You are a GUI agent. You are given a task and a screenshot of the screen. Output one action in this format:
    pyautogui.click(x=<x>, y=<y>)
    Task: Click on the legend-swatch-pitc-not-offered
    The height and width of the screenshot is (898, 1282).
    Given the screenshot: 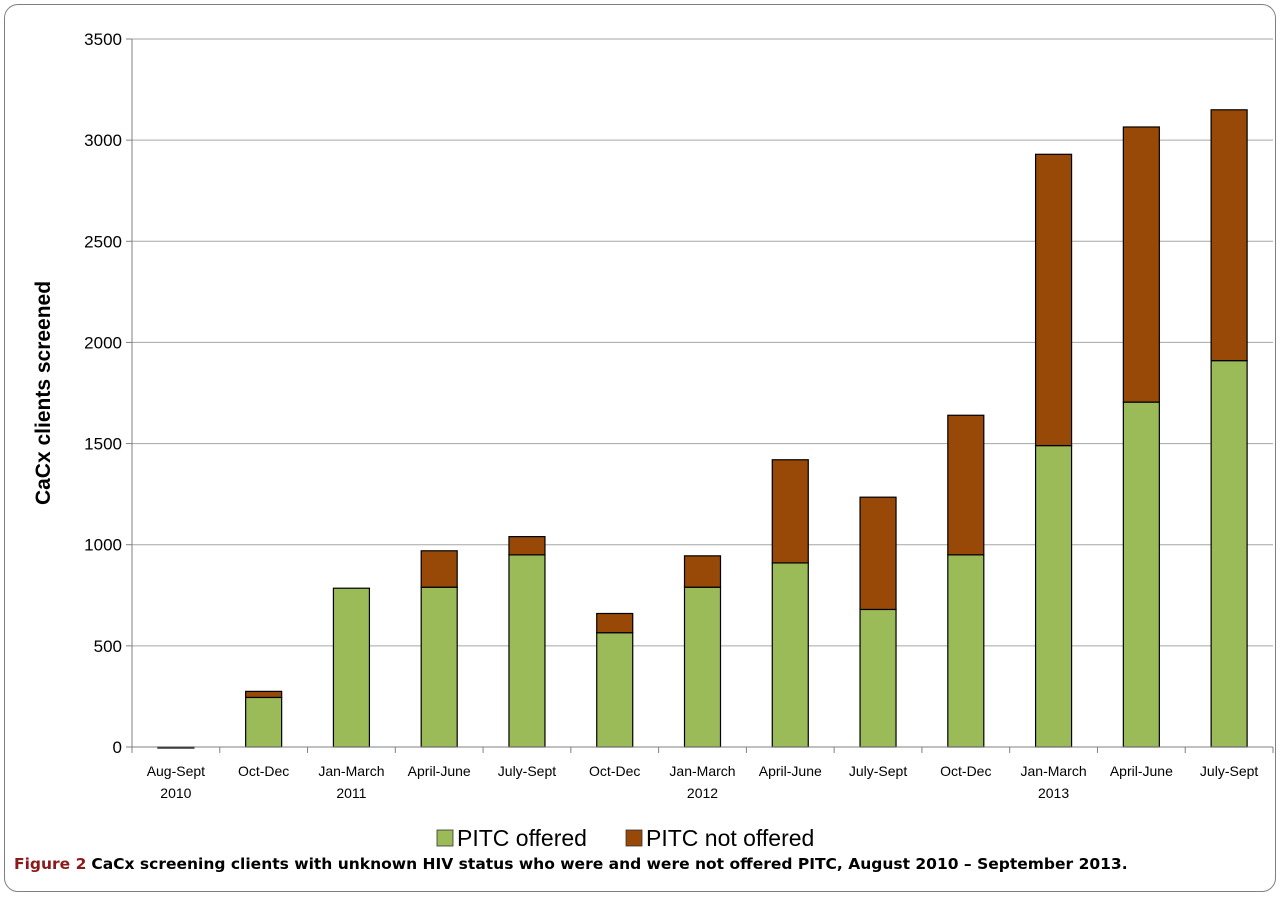 What is the action you would take?
    pyautogui.click(x=634, y=838)
    